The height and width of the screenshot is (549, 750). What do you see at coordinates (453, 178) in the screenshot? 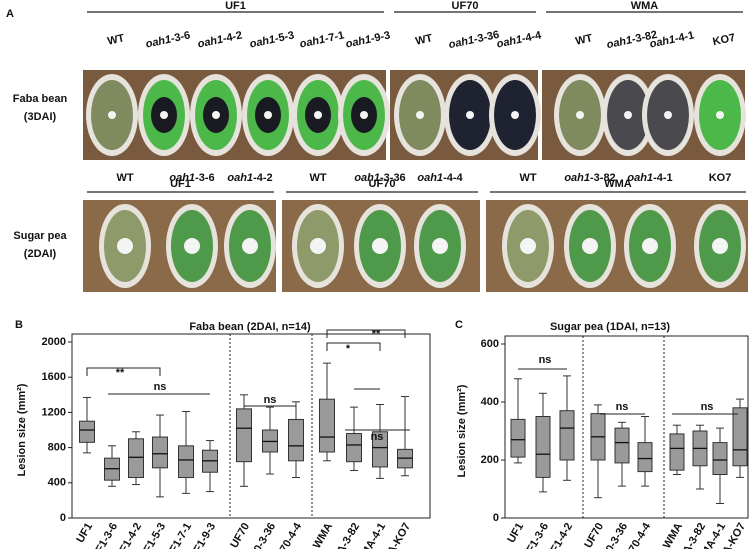
I see `label-part: -4-4` at bounding box center [453, 178].